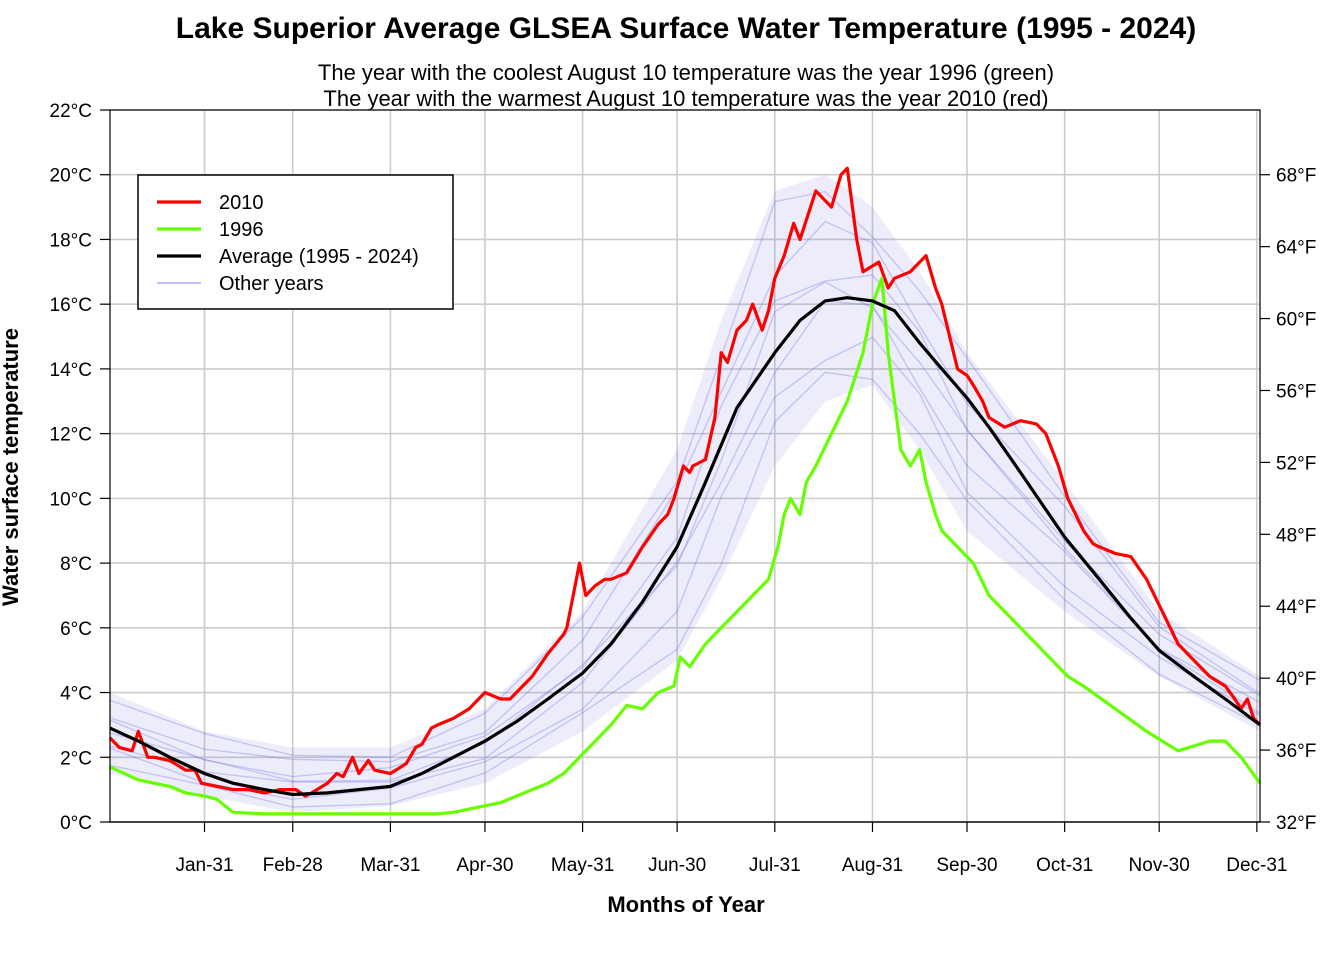  What do you see at coordinates (1296, 823) in the screenshot?
I see `y-right-tick-label: 32°F` at bounding box center [1296, 823].